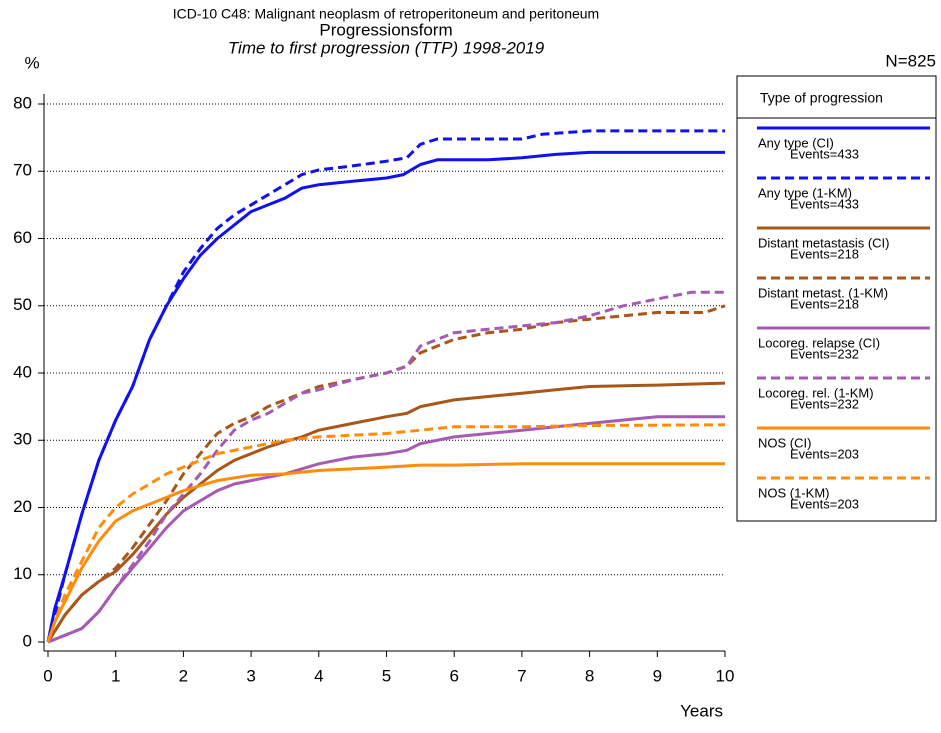  I want to click on y-tick-label: 40, so click(22, 371).